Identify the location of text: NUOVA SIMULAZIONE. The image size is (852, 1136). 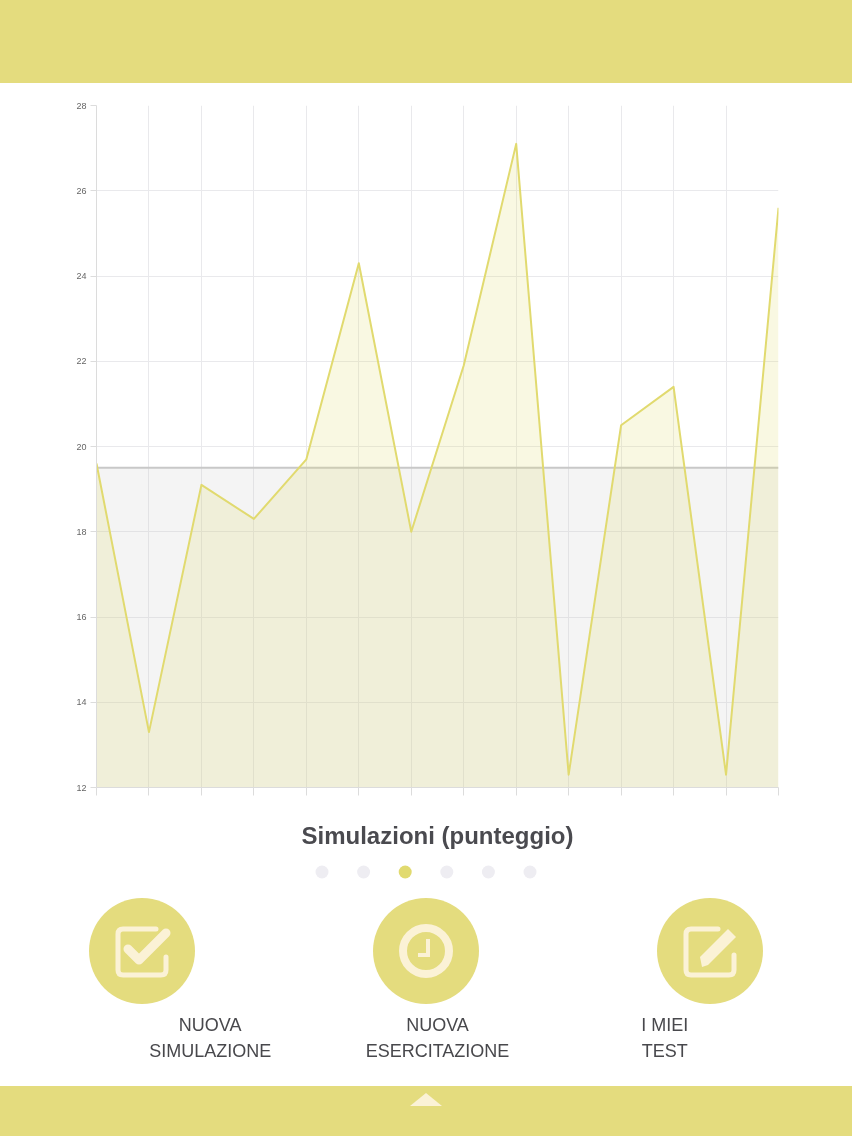
(210, 1037).